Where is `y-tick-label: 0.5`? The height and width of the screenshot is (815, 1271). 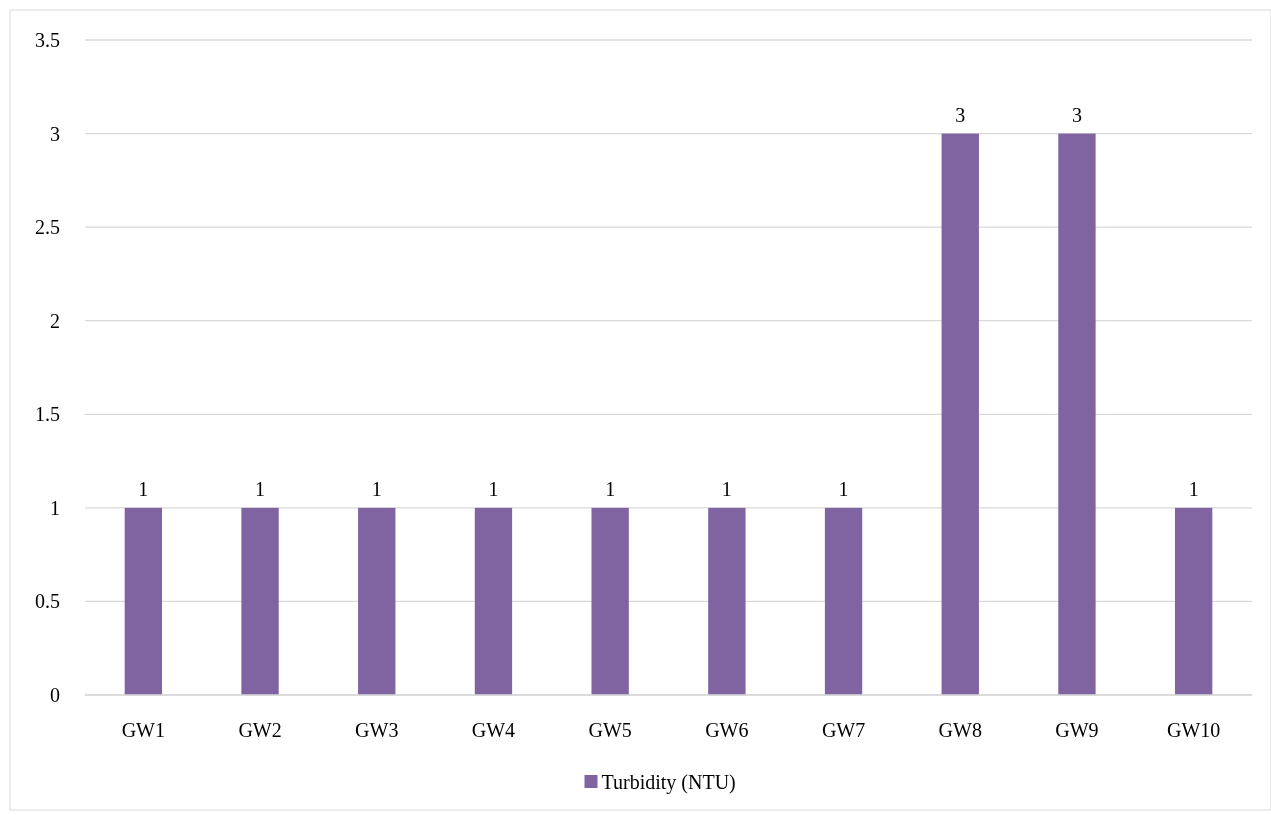 y-tick-label: 0.5 is located at coordinates (47, 601).